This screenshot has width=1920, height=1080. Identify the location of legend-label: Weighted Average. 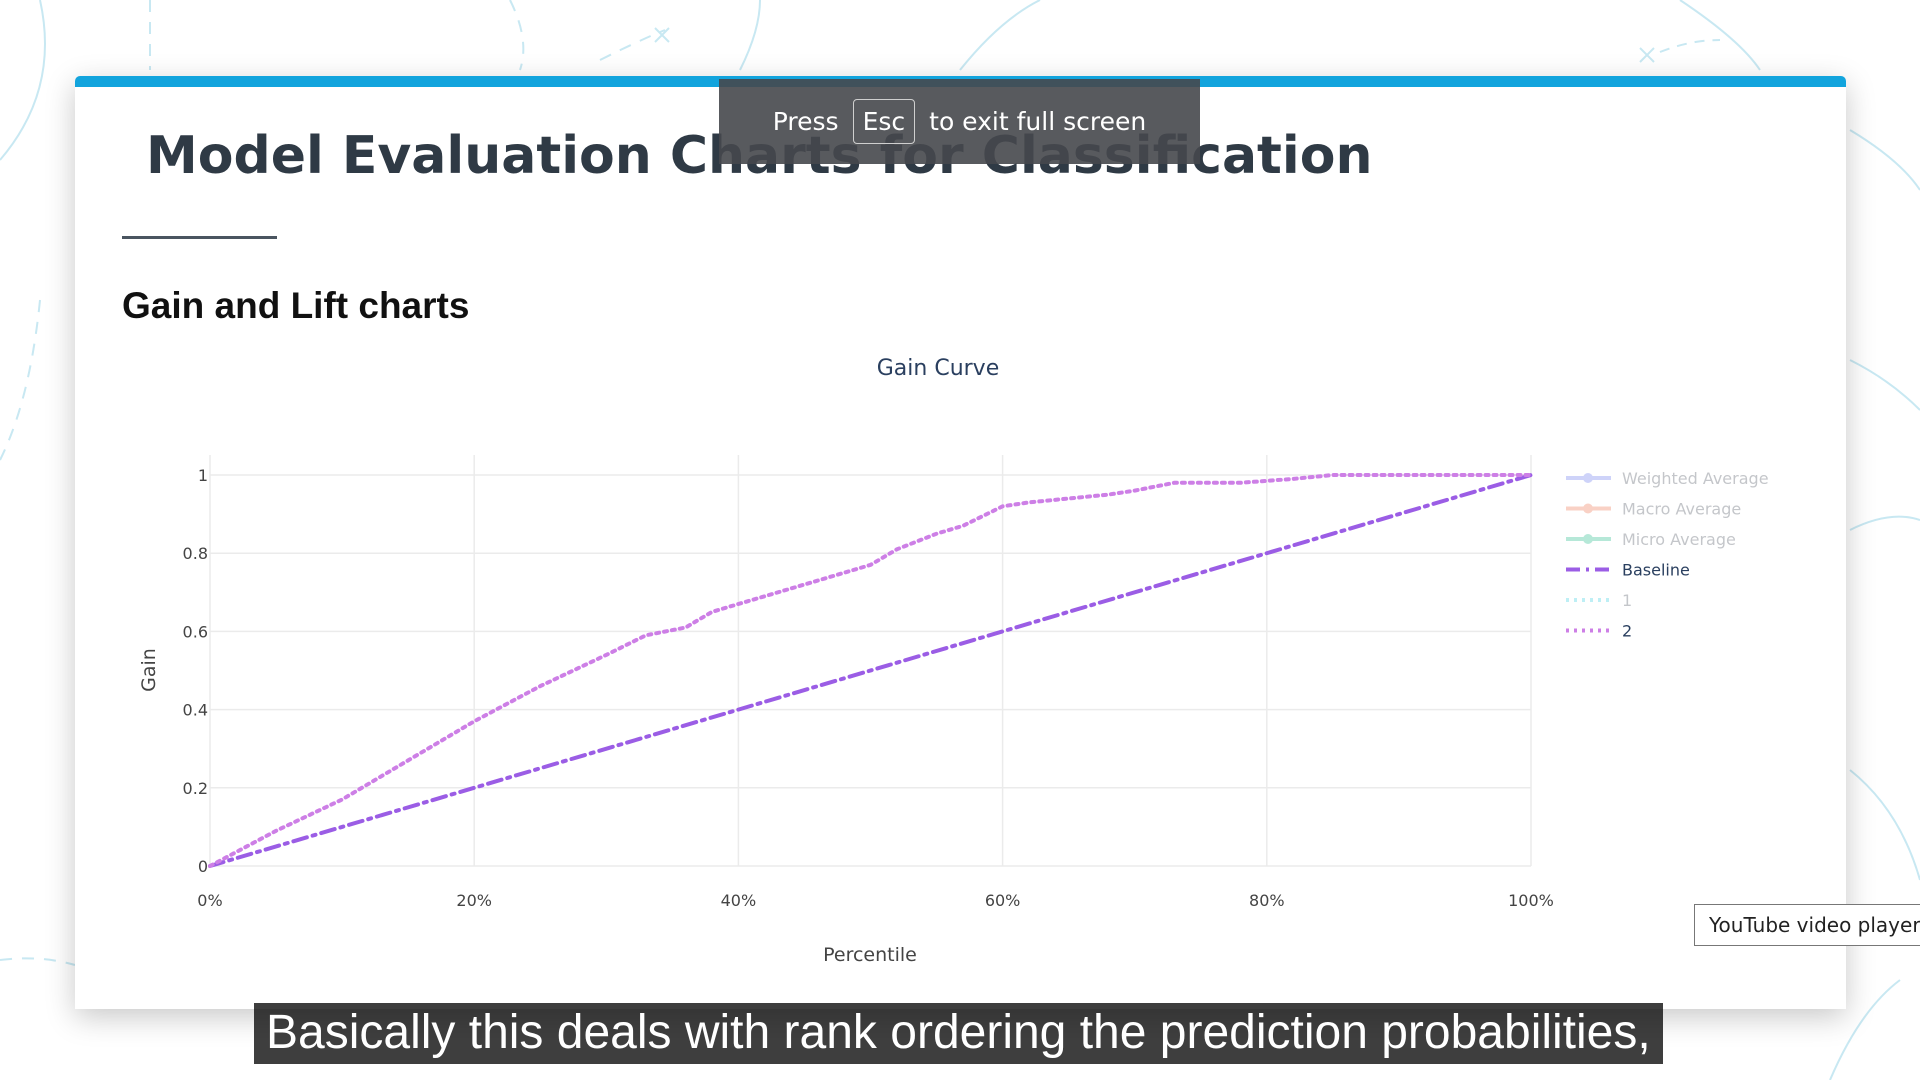
(1695, 478).